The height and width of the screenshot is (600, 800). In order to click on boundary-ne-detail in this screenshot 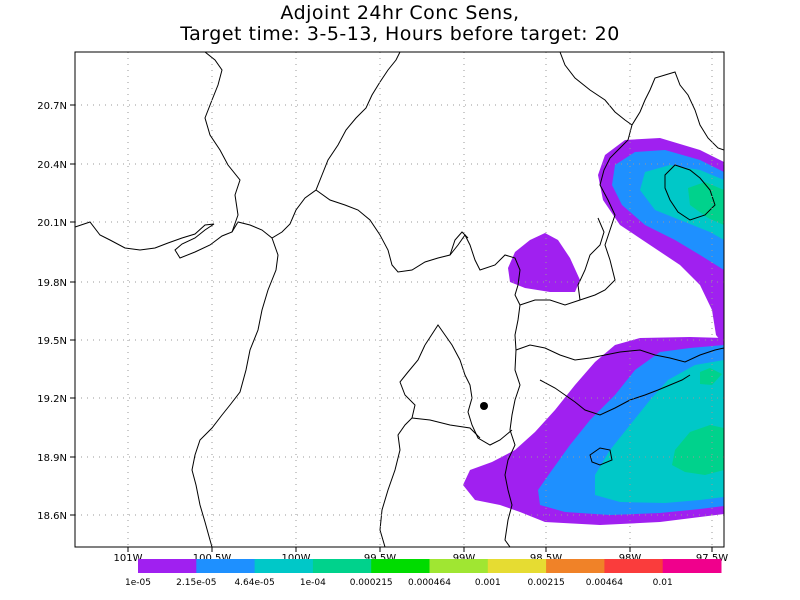, I will do `click(690, 192)`.